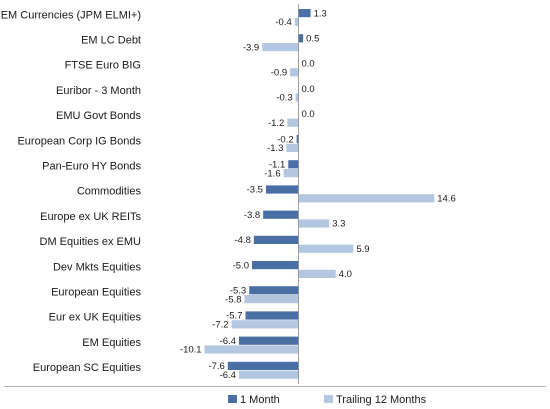  I want to click on category-label-european-corp-ig-bonds: European Corp IG Bonds, so click(79, 141).